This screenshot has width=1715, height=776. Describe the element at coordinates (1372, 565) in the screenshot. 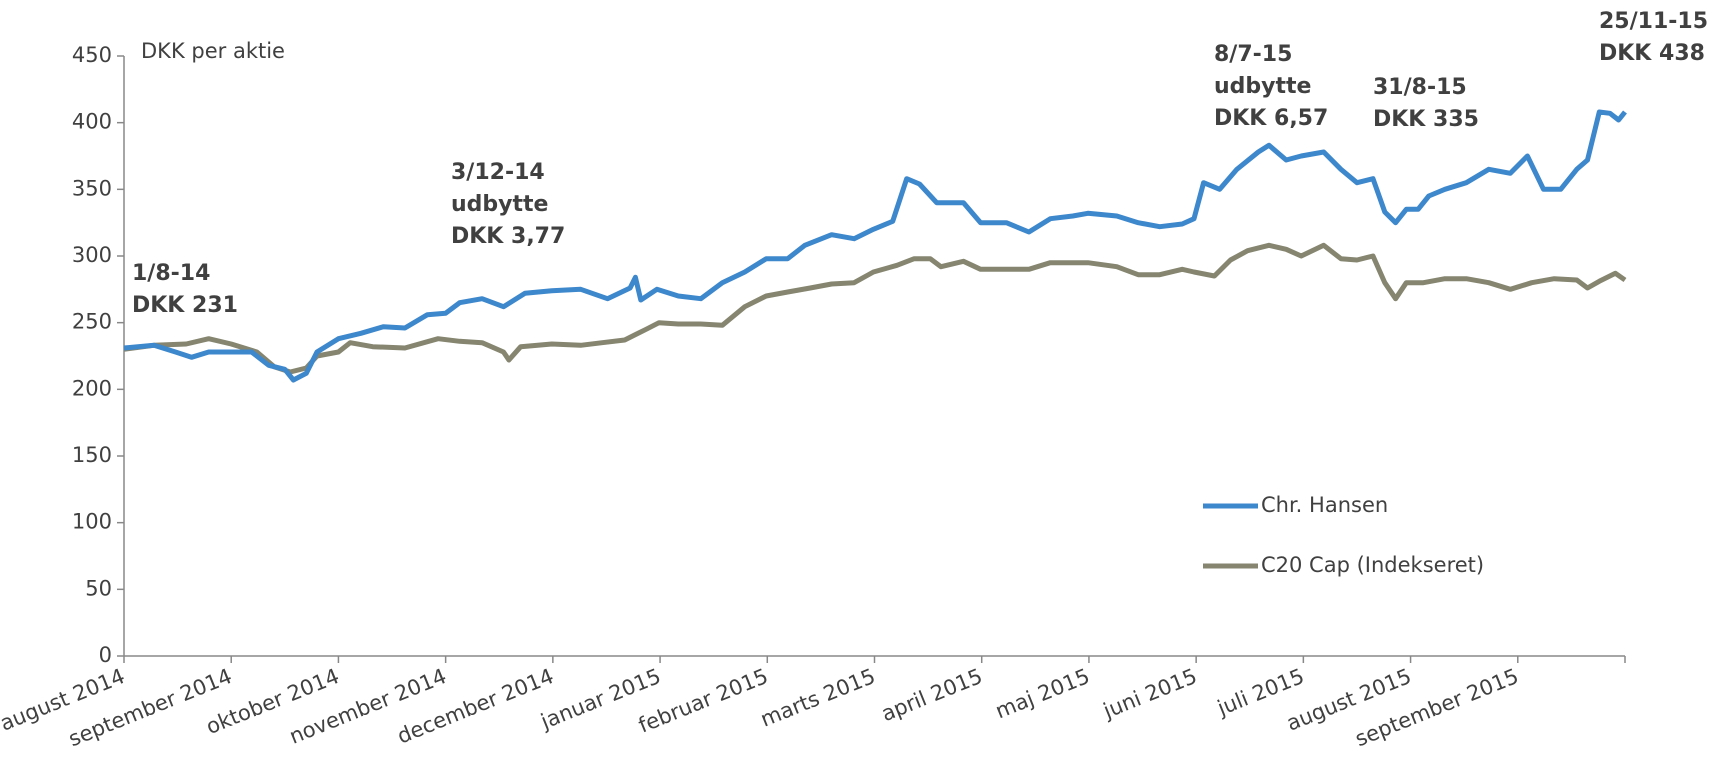

I see `legend-label: C20 Cap (Indekseret)` at that location.